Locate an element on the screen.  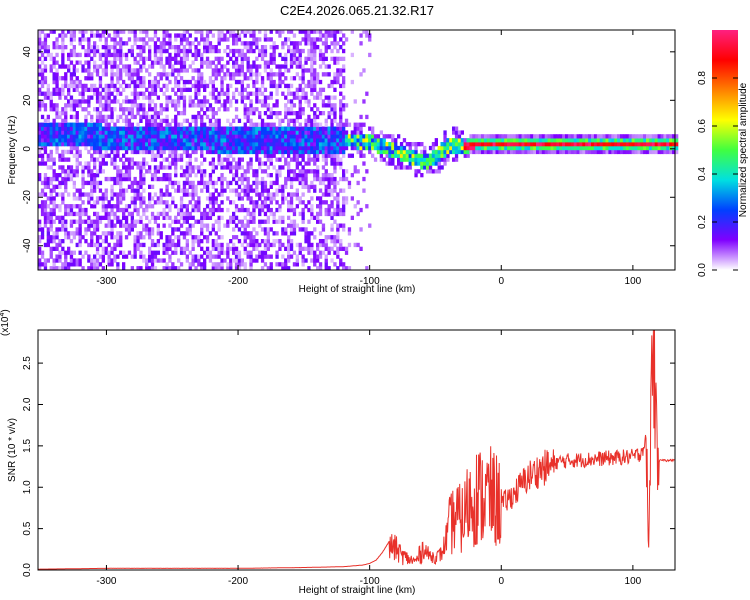
x-tick-label: -200 is located at coordinates (238, 281).